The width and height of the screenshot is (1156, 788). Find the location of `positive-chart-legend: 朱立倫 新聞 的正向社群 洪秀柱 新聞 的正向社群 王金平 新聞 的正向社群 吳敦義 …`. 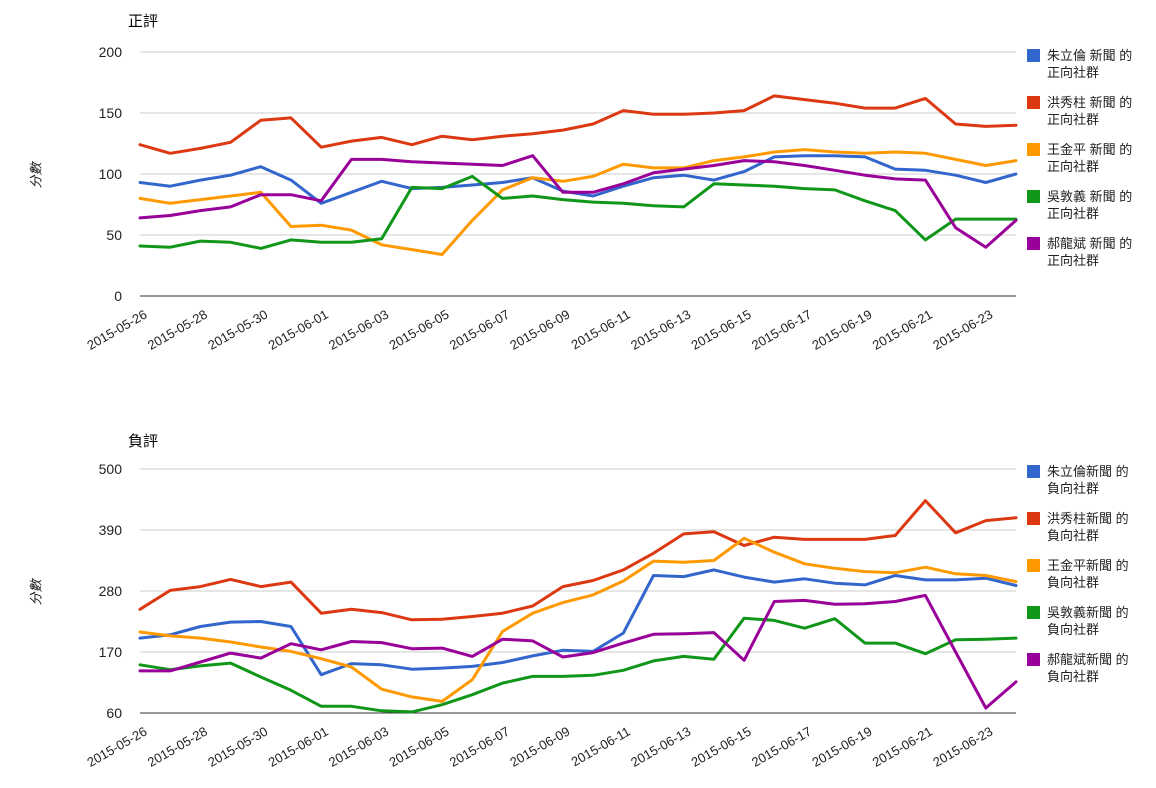

positive-chart-legend: 朱立倫 新聞 的正向社群 洪秀柱 新聞 的正向社群 王金平 新聞 的正向社群 吳敦義 … is located at coordinates (1091, 164).